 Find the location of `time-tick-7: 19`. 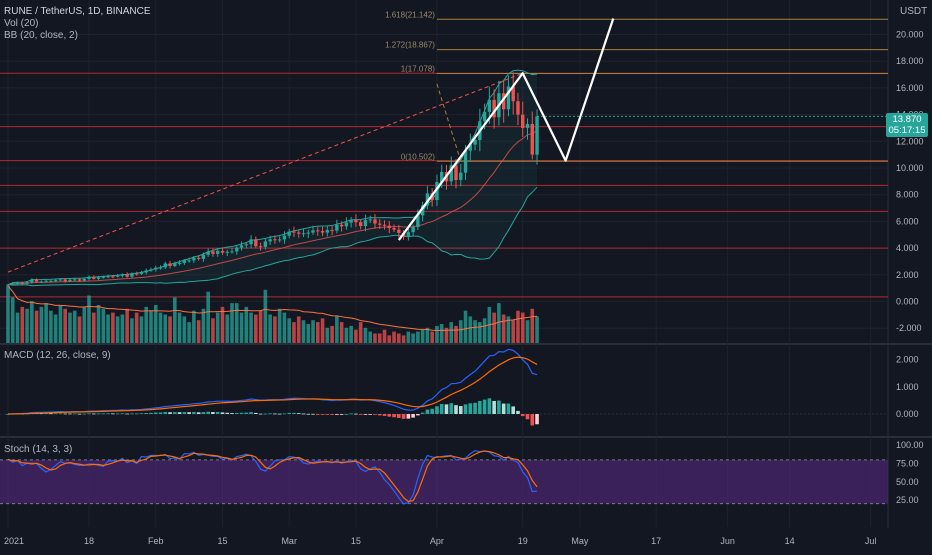

time-tick-7: 19 is located at coordinates (523, 541).